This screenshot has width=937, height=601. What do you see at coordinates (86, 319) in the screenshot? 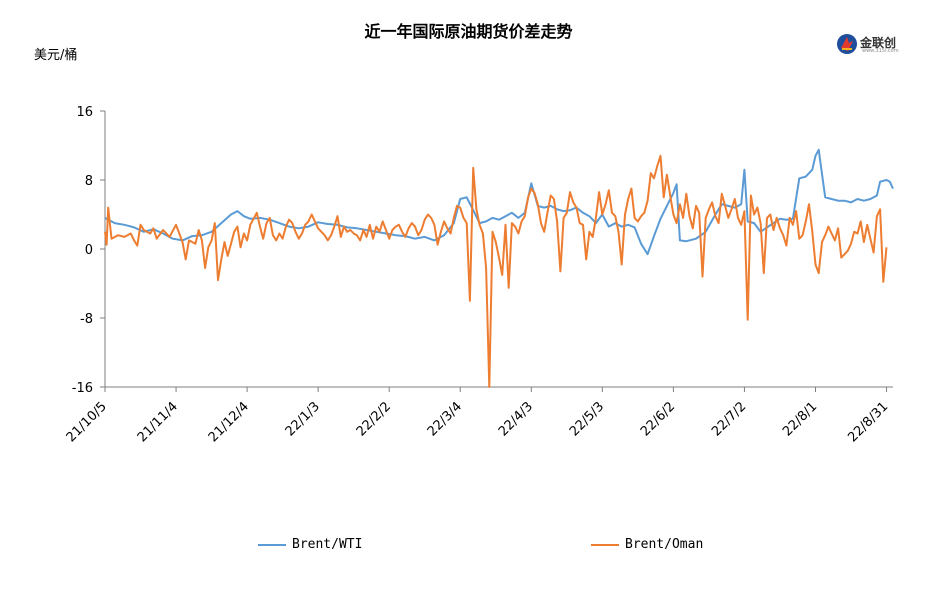
I see `y-tick-label: -8` at bounding box center [86, 319].